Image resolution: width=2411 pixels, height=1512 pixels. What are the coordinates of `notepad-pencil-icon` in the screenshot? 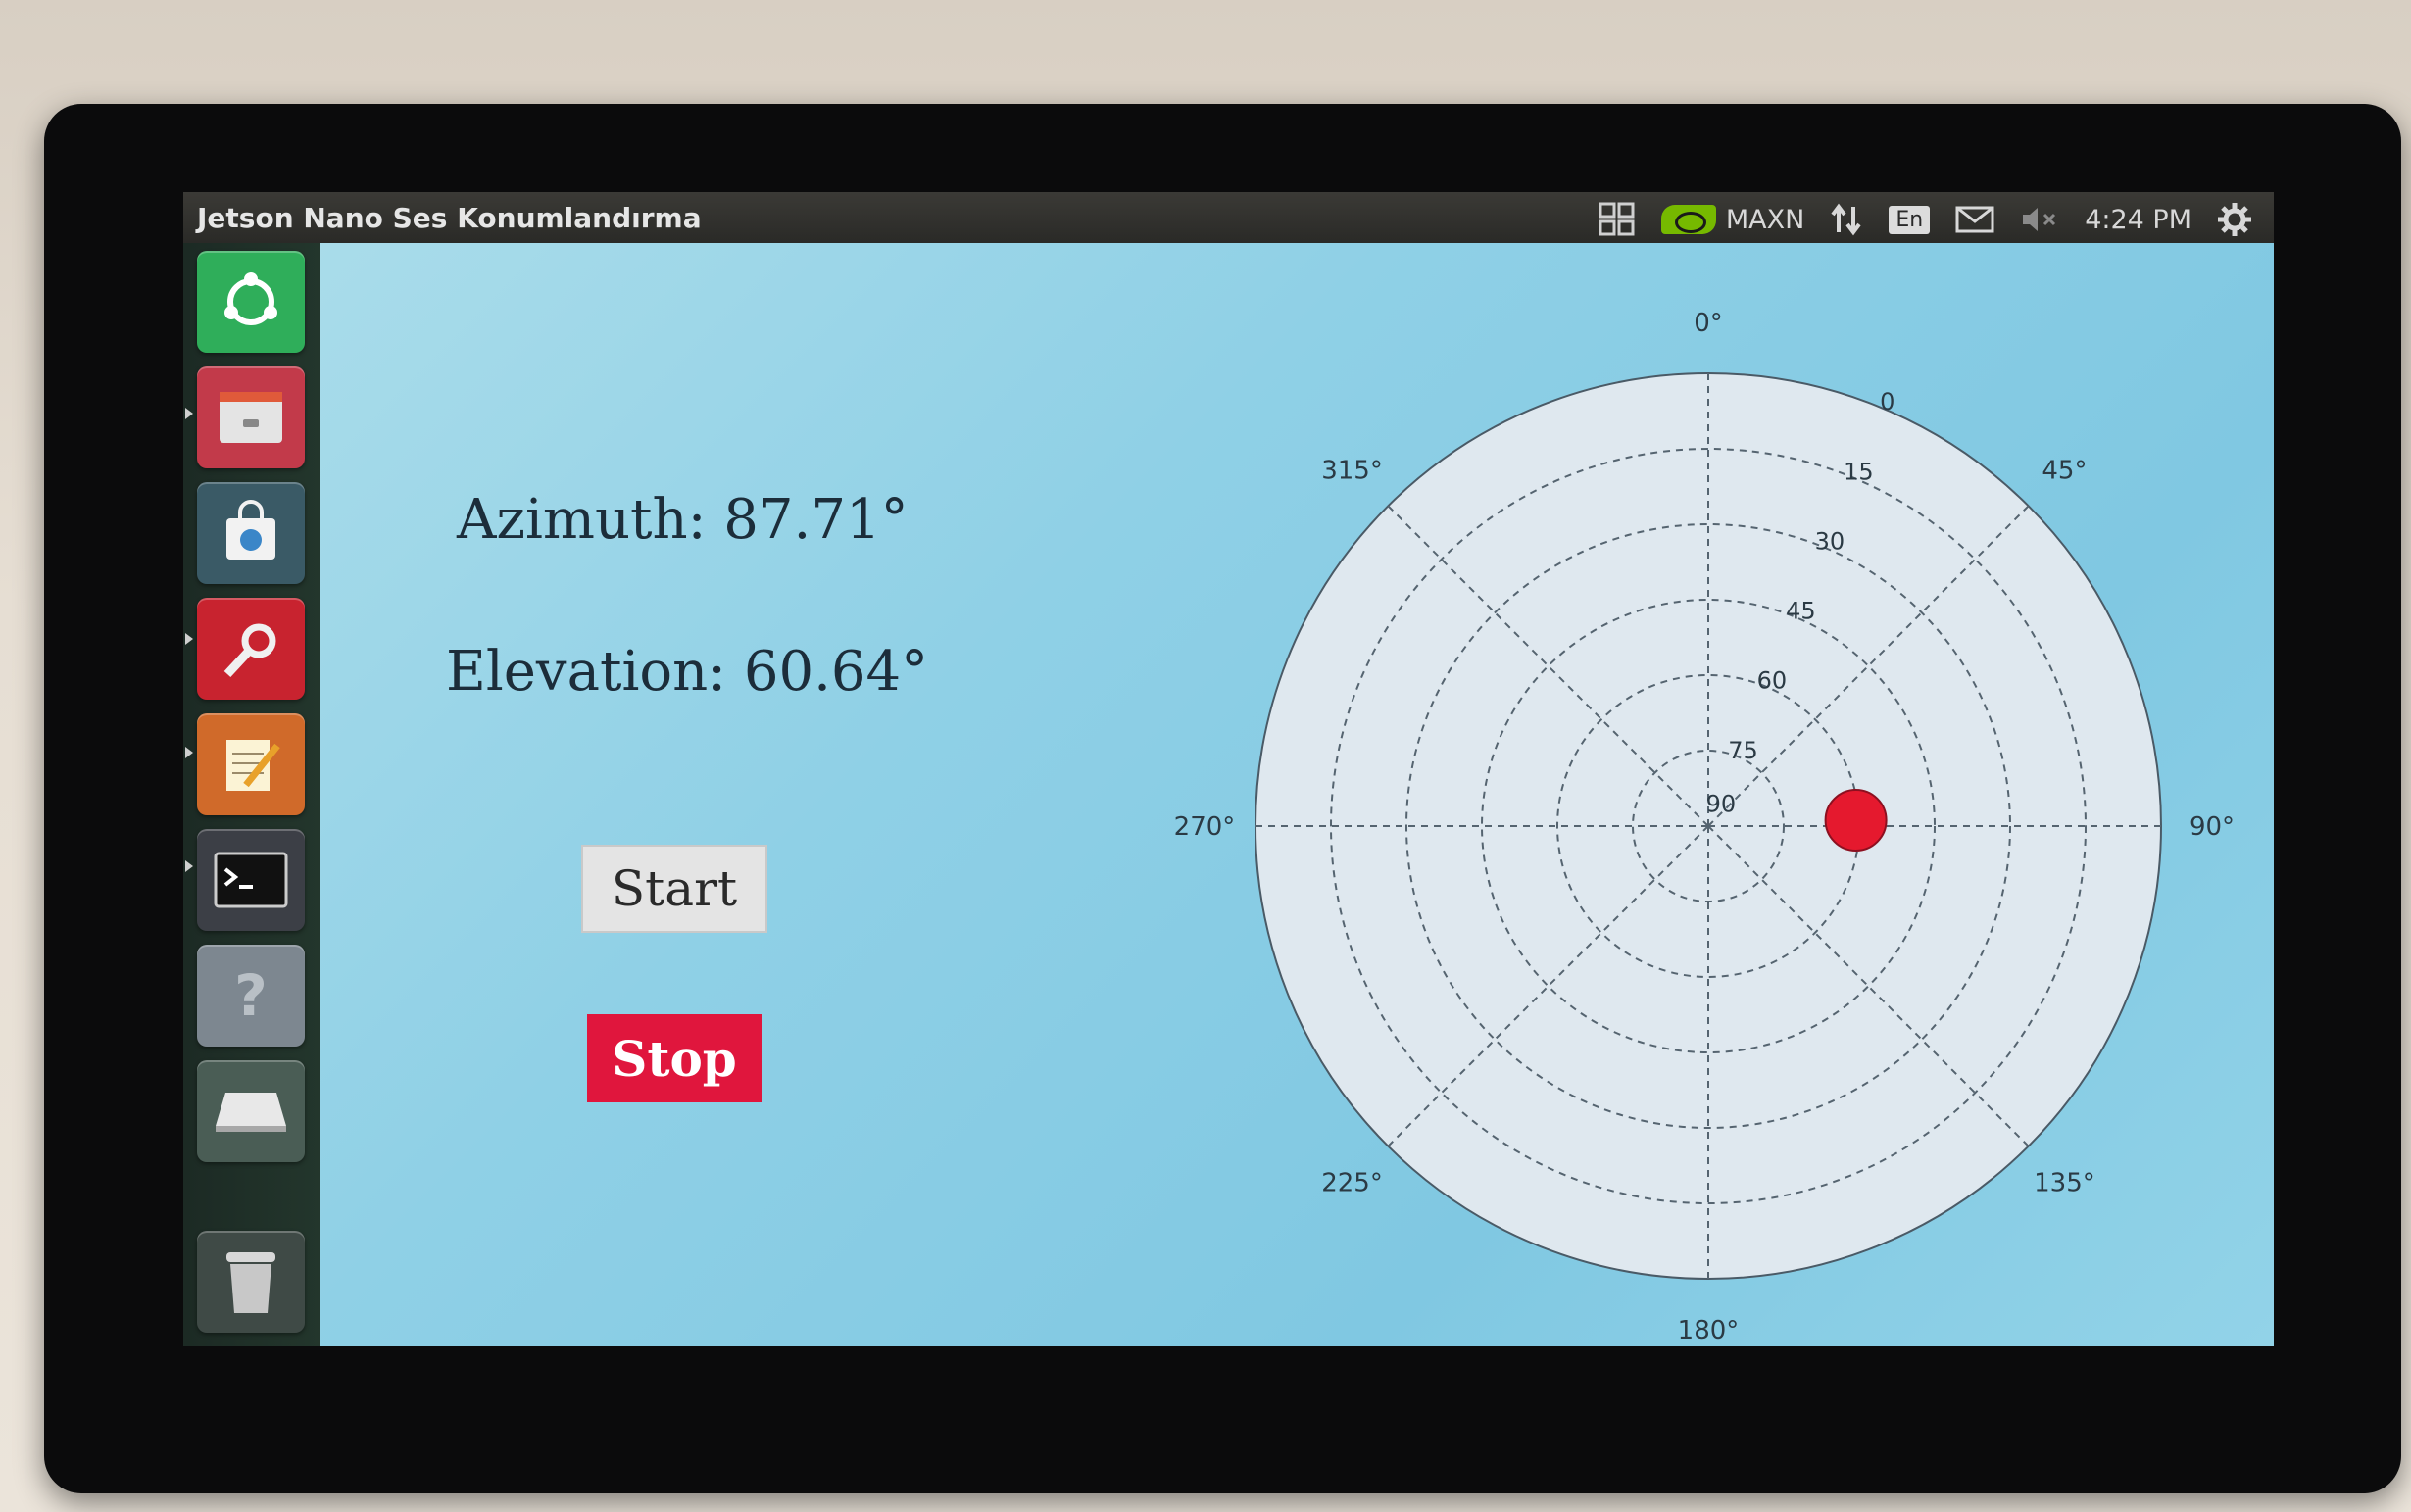 It's located at (253, 765).